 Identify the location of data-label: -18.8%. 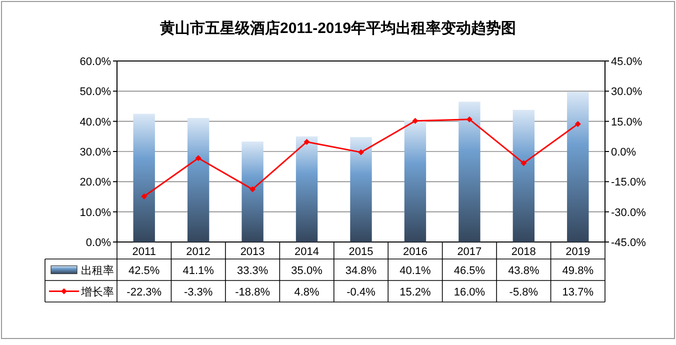
(252, 292).